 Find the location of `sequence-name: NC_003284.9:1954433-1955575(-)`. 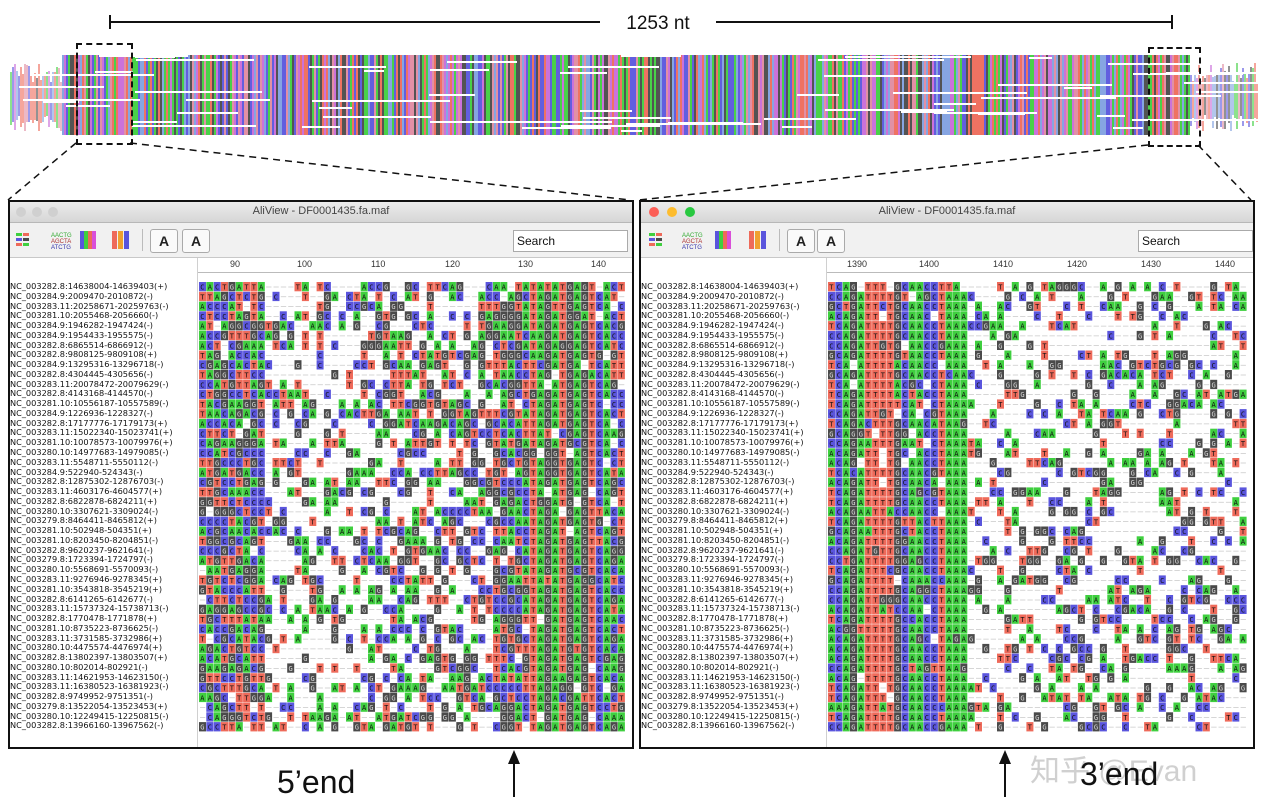

sequence-name: NC_003284.9:1954433-1955575(-) is located at coordinates (81, 334).